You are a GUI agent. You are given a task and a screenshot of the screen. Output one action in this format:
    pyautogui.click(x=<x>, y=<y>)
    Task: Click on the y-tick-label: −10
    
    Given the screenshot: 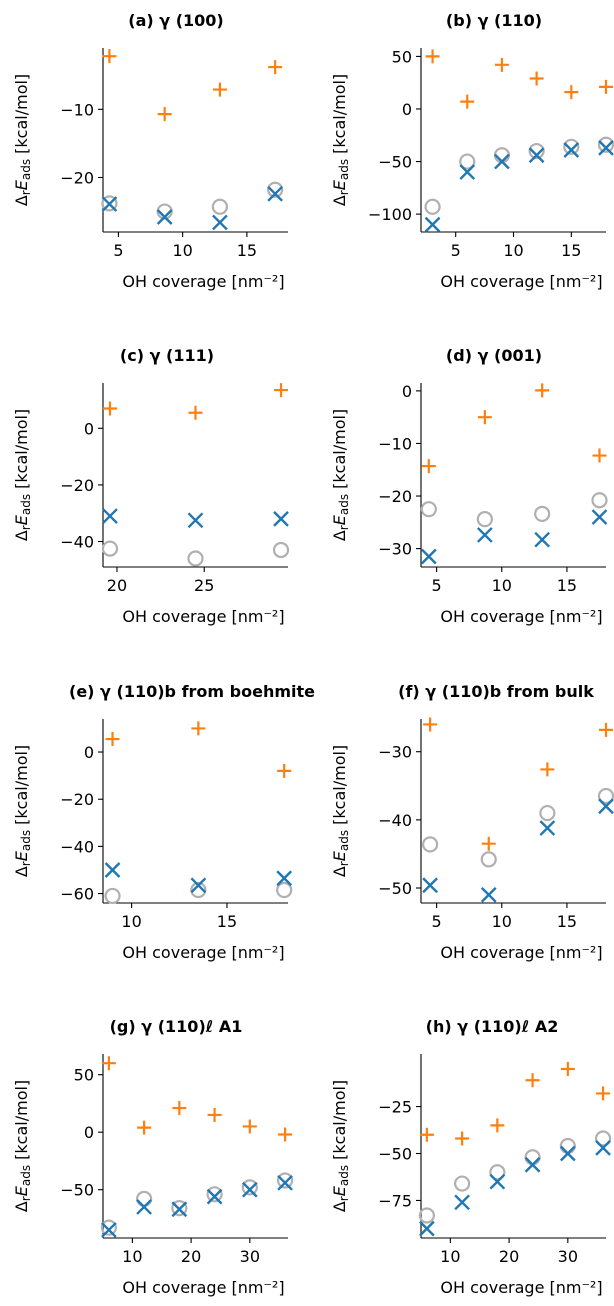 What is the action you would take?
    pyautogui.click(x=77, y=109)
    